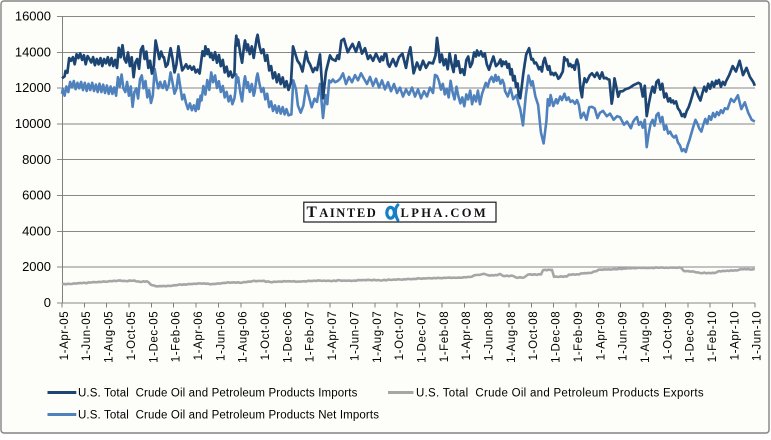 The image size is (771, 440). Describe the element at coordinates (65, 336) in the screenshot. I see `svg-text: 1-Apr-05` at that location.